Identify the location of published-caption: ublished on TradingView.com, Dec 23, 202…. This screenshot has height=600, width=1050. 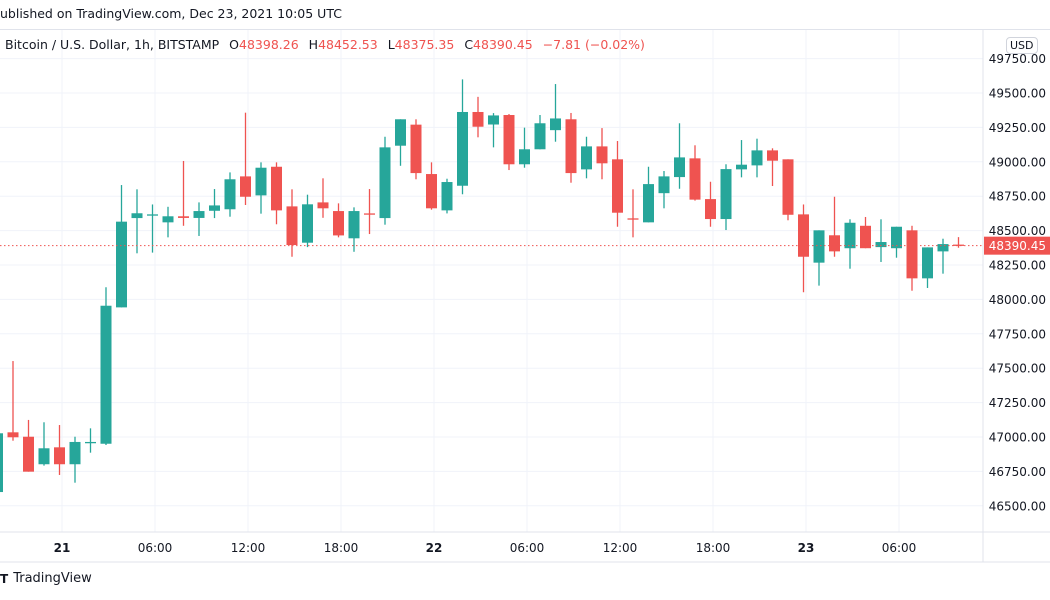
(171, 13).